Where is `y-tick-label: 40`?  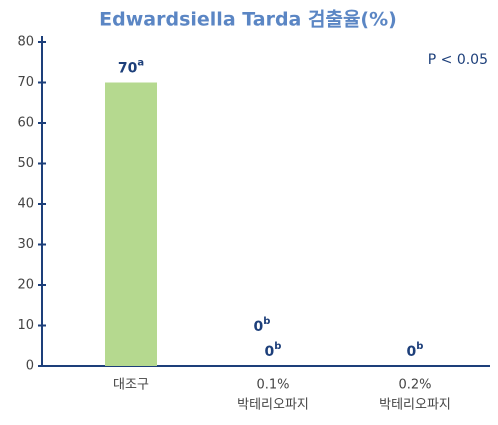 y-tick-label: 40 is located at coordinates (25, 204).